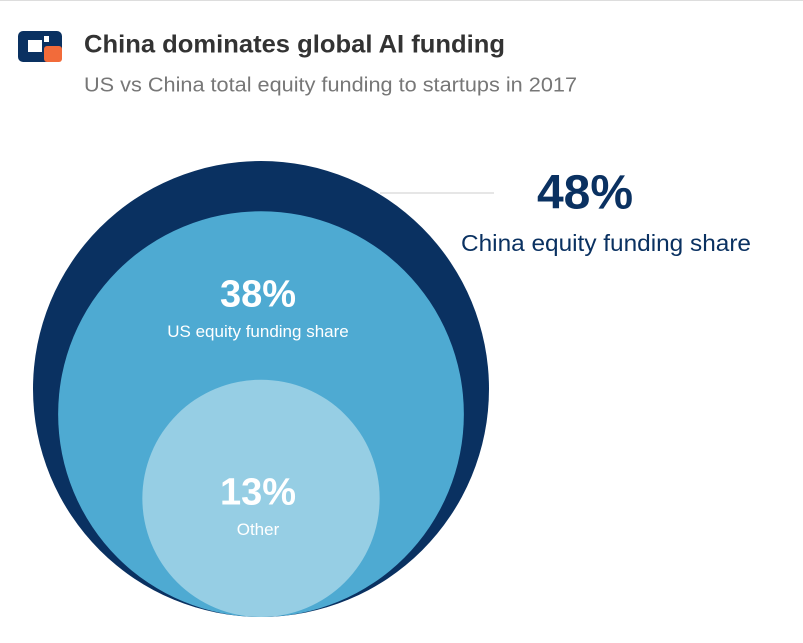 The height and width of the screenshot is (643, 803). Describe the element at coordinates (257, 331) in the screenshot. I see `category-label: US equity funding share` at that location.